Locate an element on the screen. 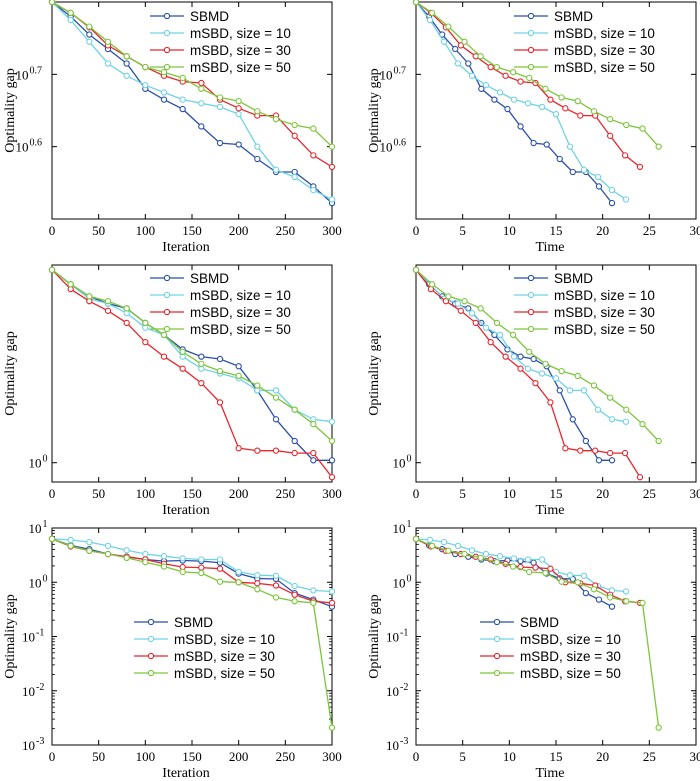 Image resolution: width=700 pixels, height=781 pixels. x-tick-label: 10 is located at coordinates (509, 493).